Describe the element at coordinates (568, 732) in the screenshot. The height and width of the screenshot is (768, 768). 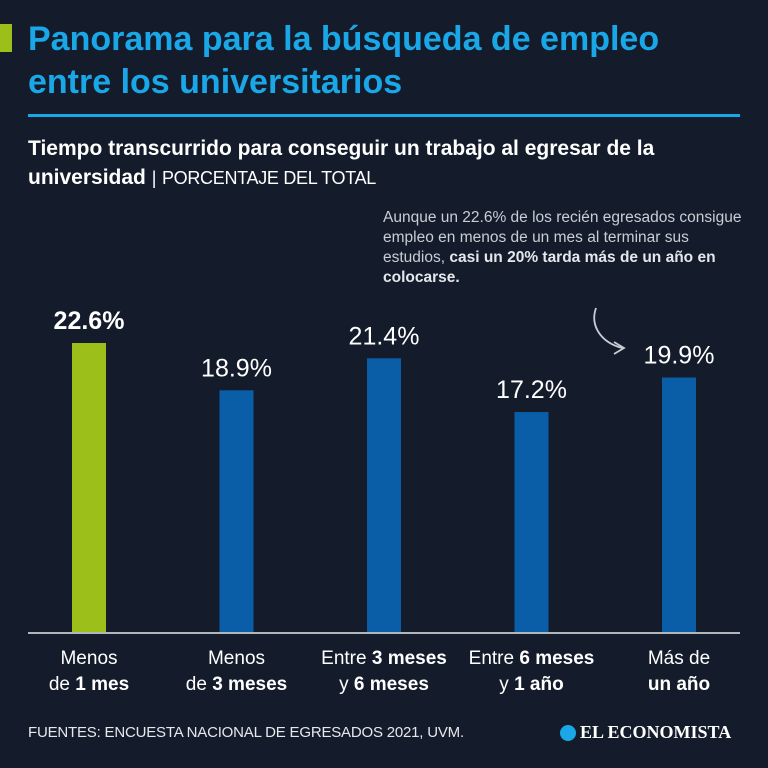
I see `logo-globe-icon` at that location.